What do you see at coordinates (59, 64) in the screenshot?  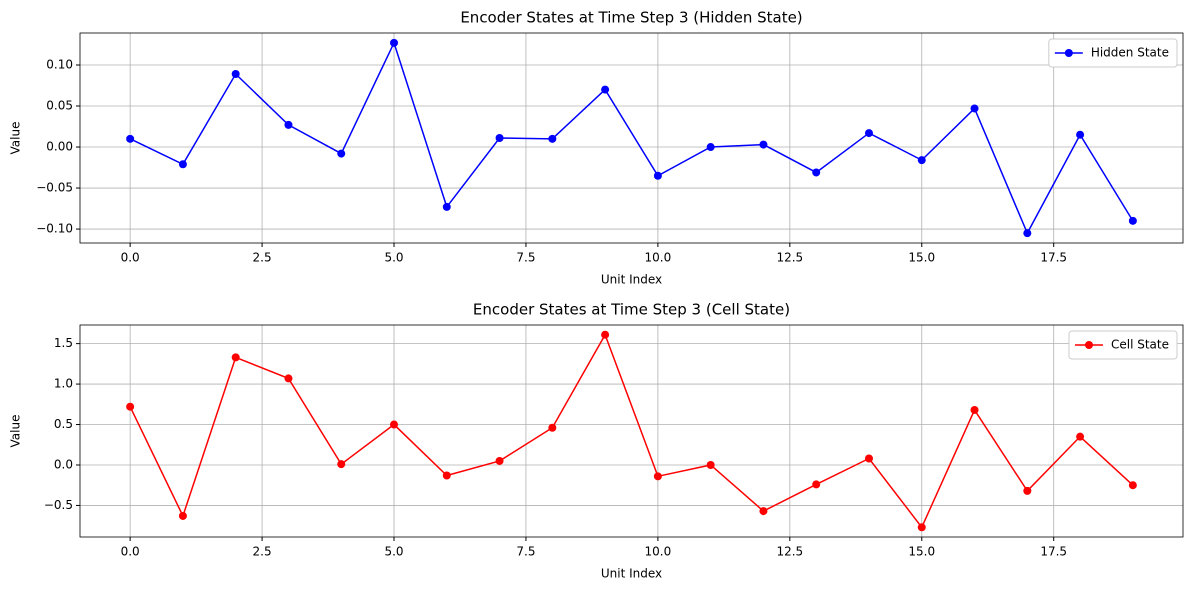 I see `y-tick-label: 0.10` at bounding box center [59, 64].